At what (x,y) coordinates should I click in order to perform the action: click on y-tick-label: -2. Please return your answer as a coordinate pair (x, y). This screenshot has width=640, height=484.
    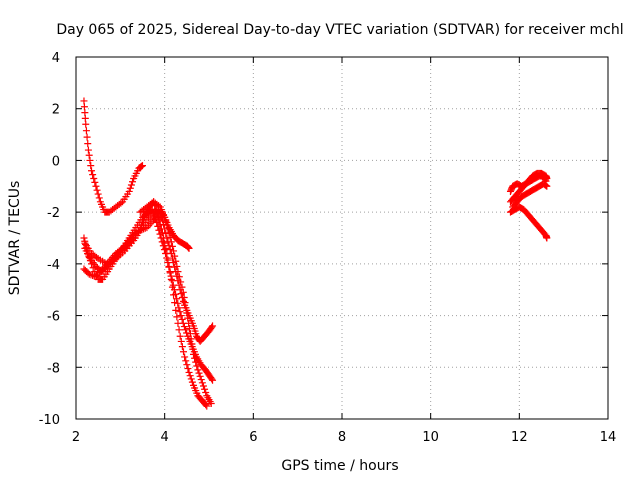
    Looking at the image, I should click on (53, 213).